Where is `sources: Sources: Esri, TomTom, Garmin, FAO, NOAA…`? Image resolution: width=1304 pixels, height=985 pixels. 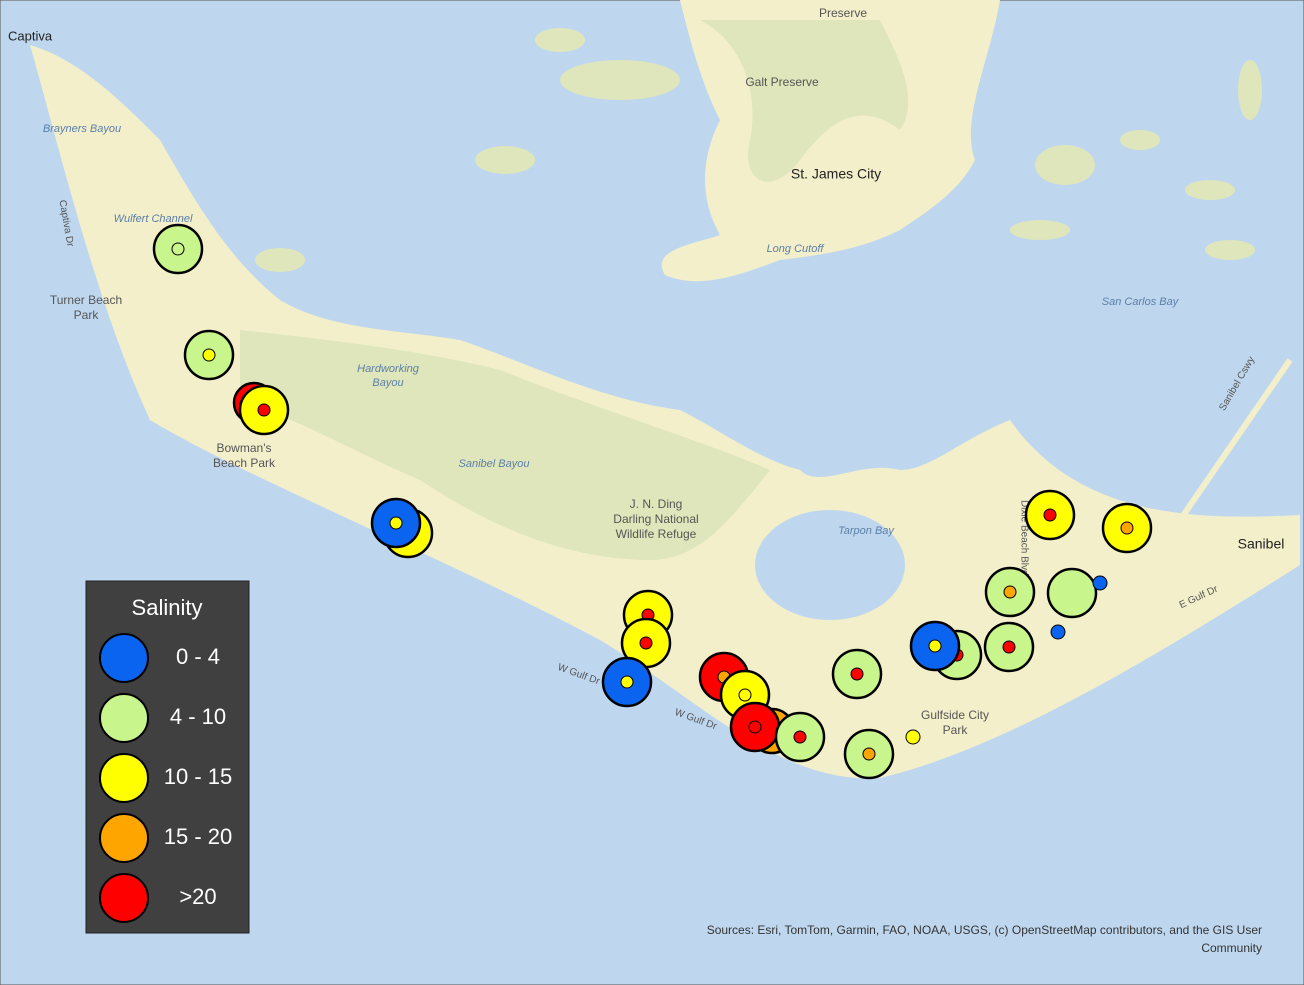 sources: Sources: Esri, TomTom, Garmin, FAO, NOAA… is located at coordinates (984, 930).